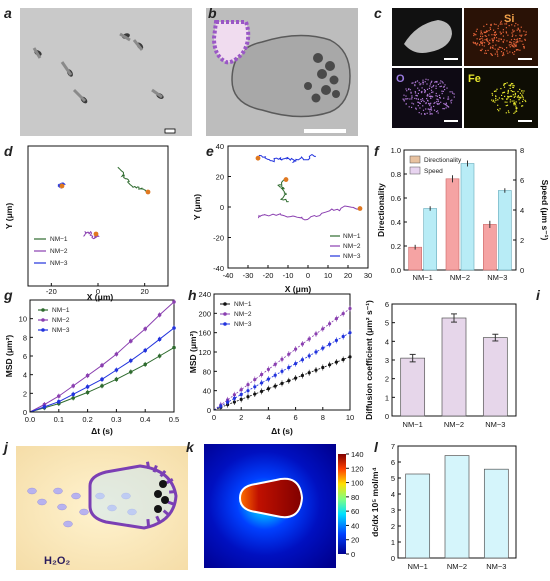  Describe the element at coordinates (236, 314) in the screenshot. I see `legend: NM−1 NM−2 NM−3` at that location.